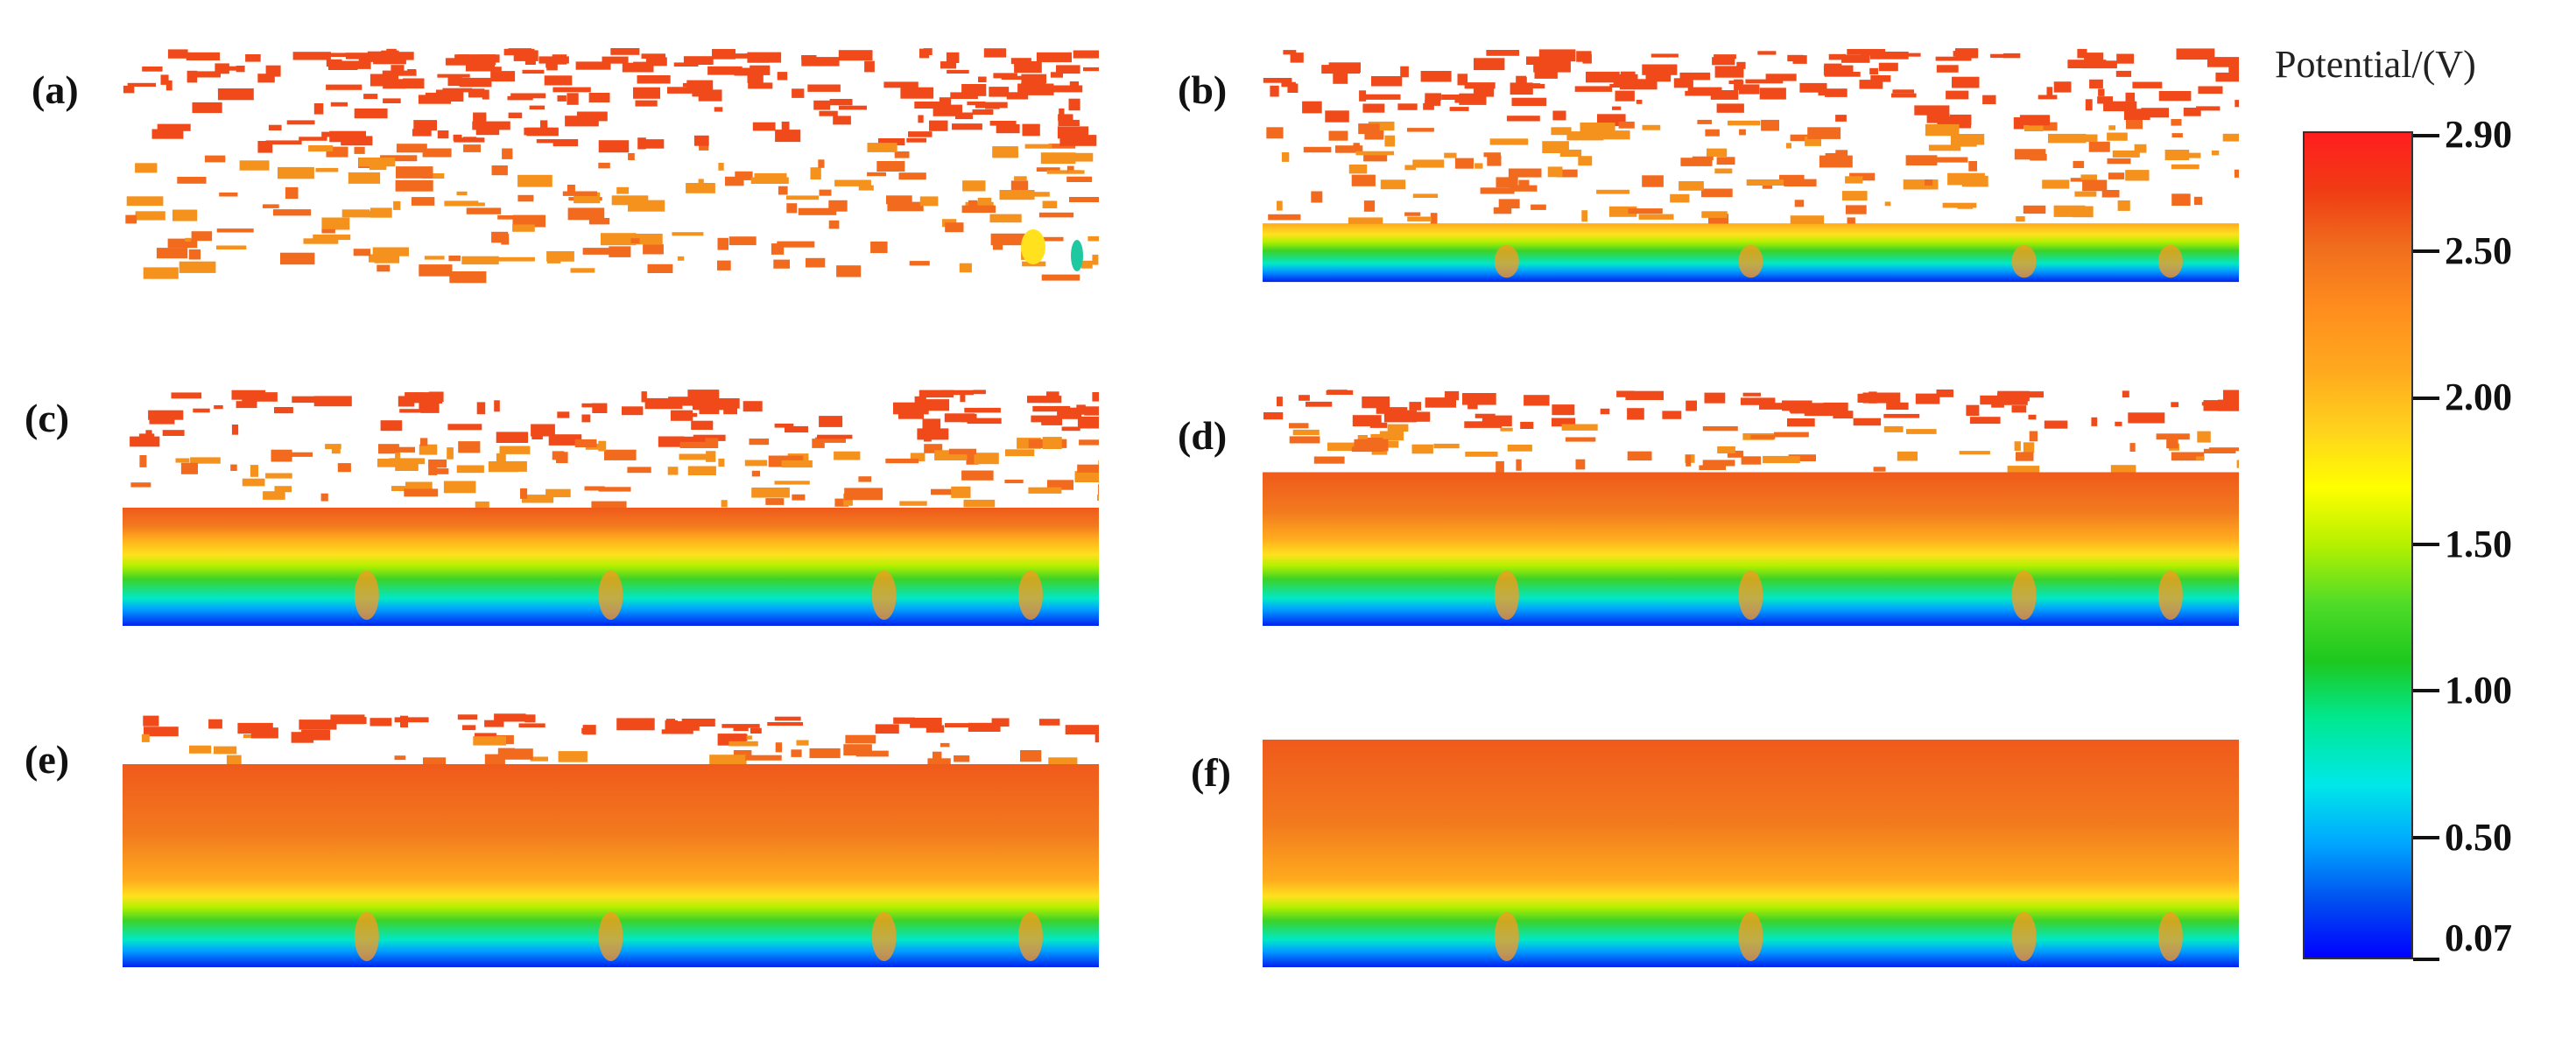  What do you see at coordinates (1030, 936) in the screenshot?
I see `potential-dip` at bounding box center [1030, 936].